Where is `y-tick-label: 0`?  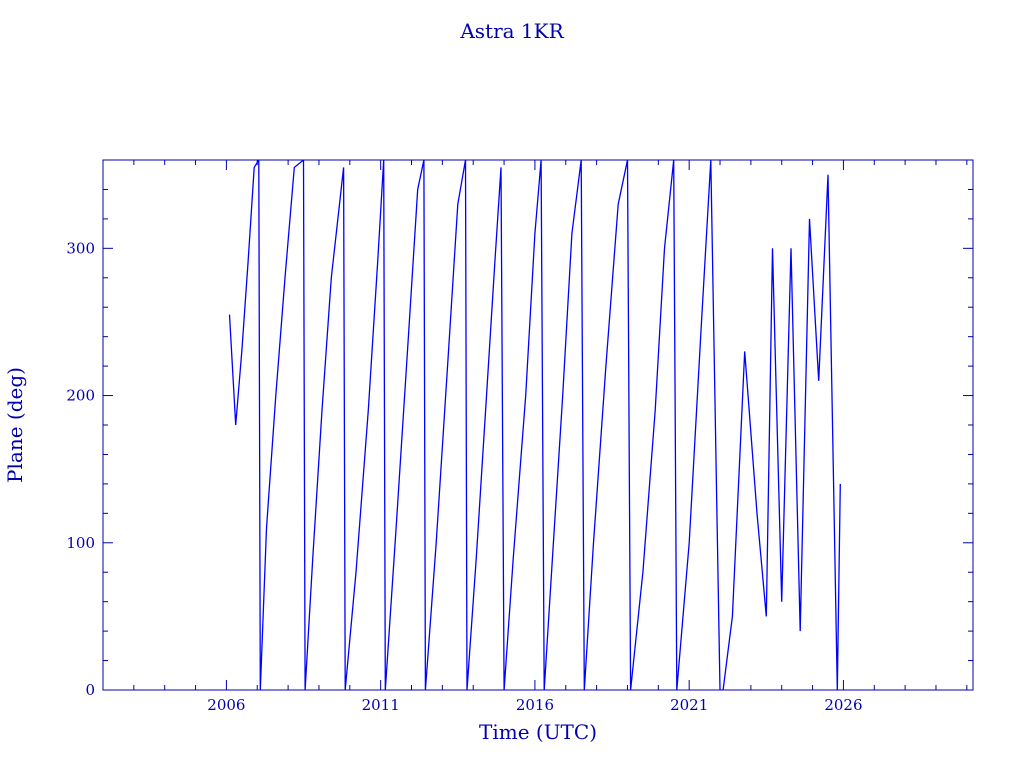
y-tick-label: 0 is located at coordinates (90, 690).